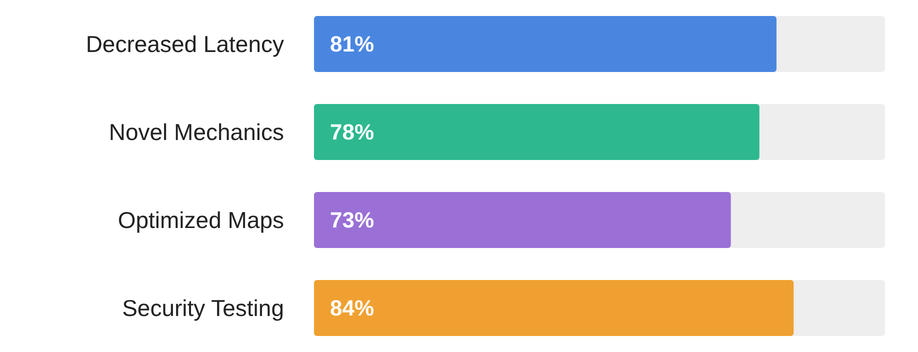 Image resolution: width=918 pixels, height=352 pixels. Describe the element at coordinates (201, 220) in the screenshot. I see `y-tick-label: Optimized Maps` at that location.